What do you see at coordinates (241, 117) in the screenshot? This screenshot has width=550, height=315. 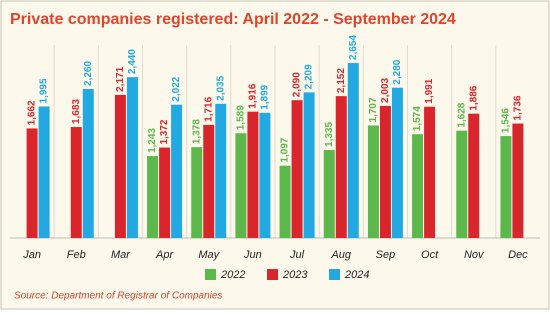 I see `value-label: 1,589` at bounding box center [241, 117].